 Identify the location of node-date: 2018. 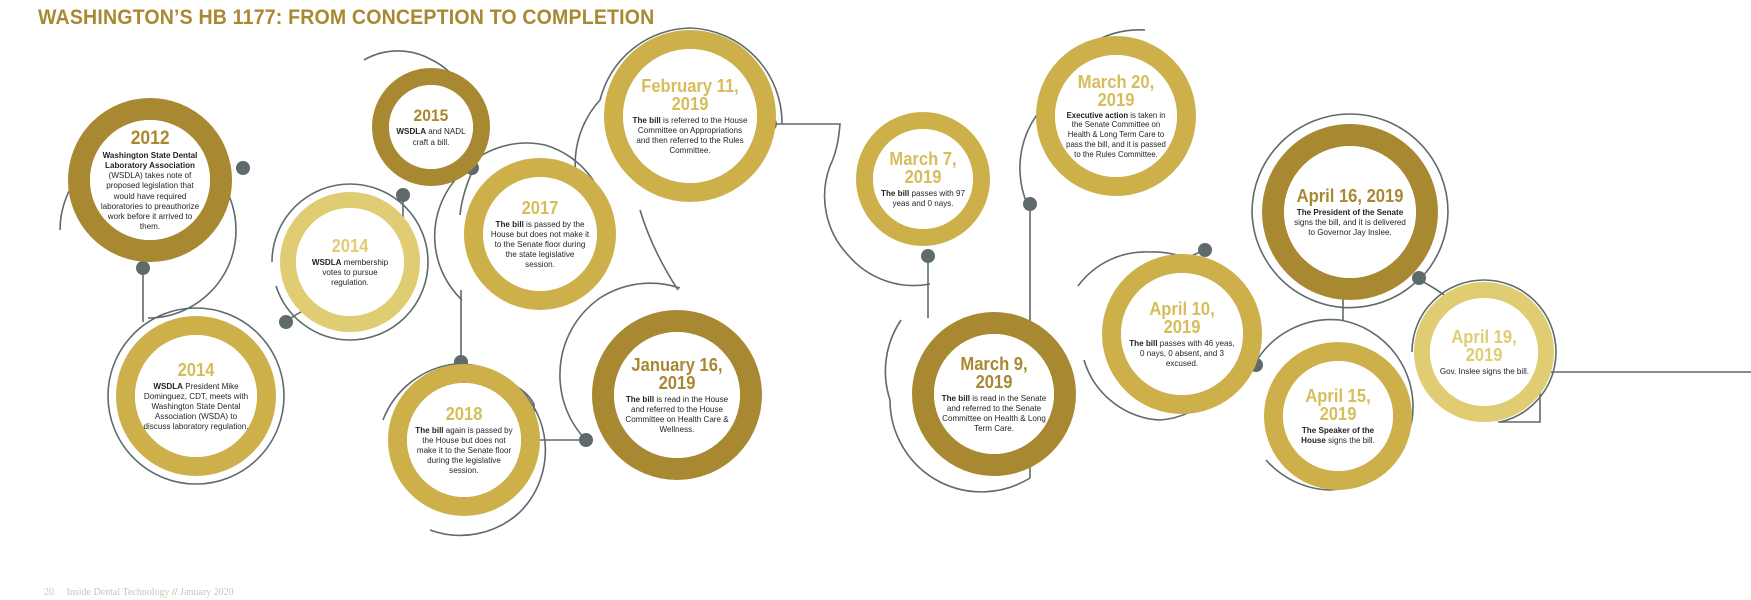
(464, 413).